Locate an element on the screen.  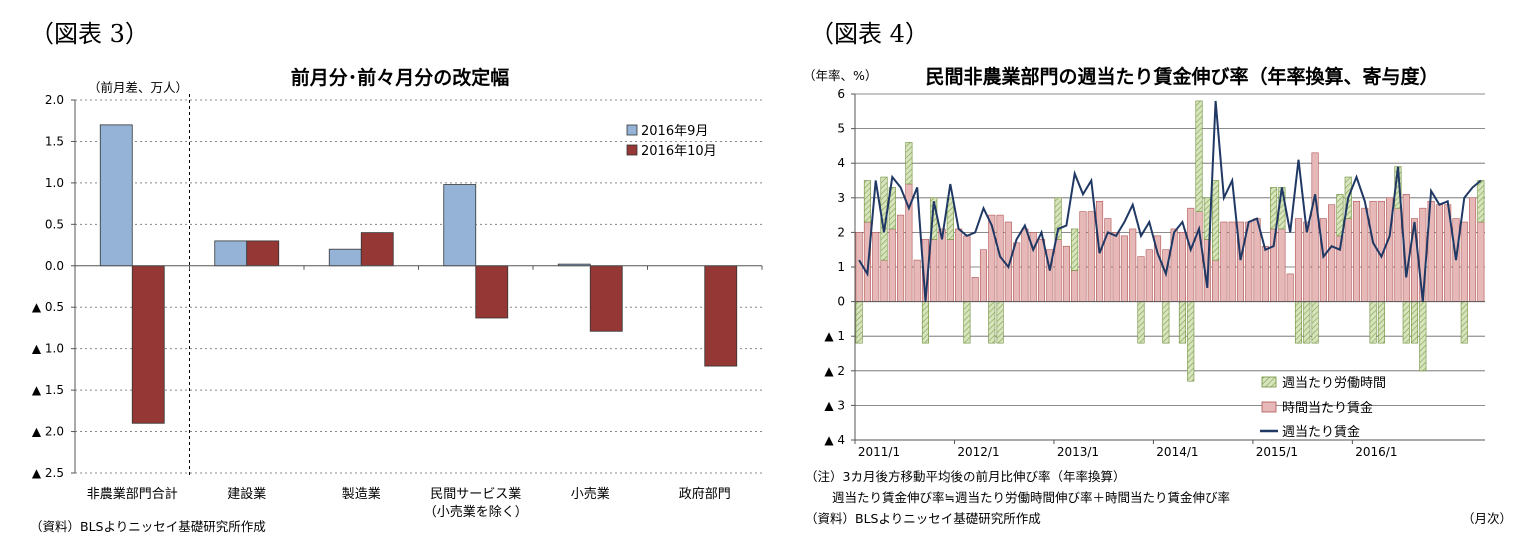
chart2-x-label: 2012/1 is located at coordinates (978, 452).